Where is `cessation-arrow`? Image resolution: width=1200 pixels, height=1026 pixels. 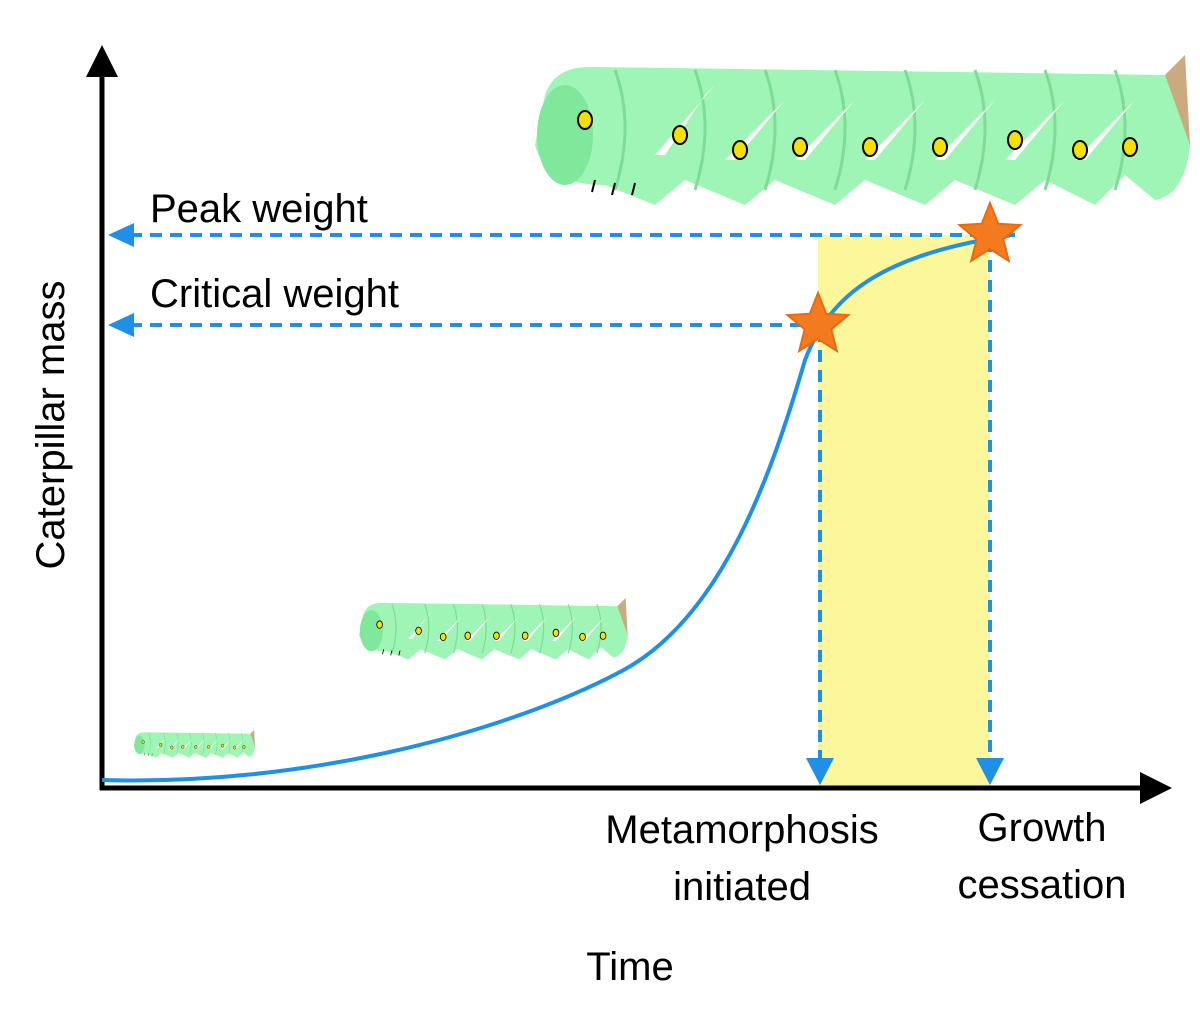
cessation-arrow is located at coordinates (990, 771).